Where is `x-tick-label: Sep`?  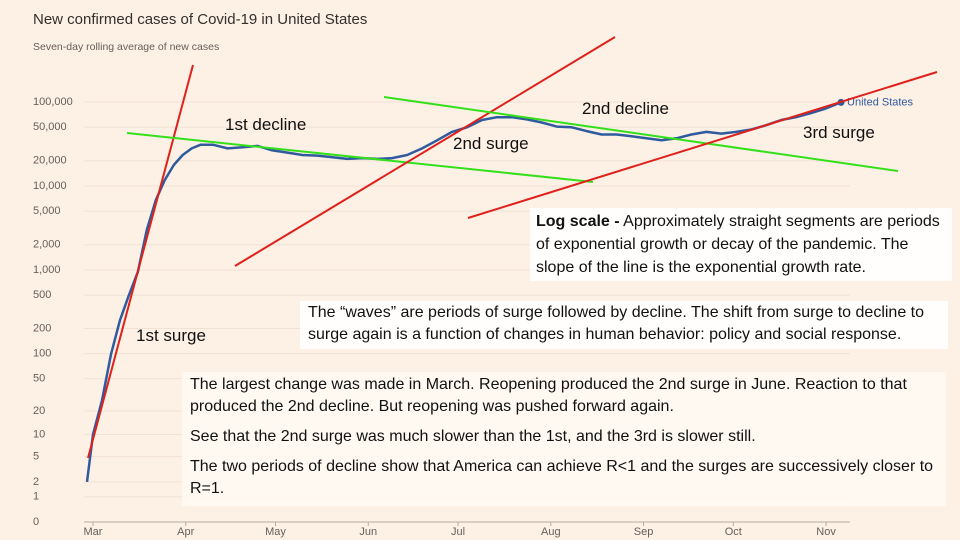 x-tick-label: Sep is located at coordinates (644, 532).